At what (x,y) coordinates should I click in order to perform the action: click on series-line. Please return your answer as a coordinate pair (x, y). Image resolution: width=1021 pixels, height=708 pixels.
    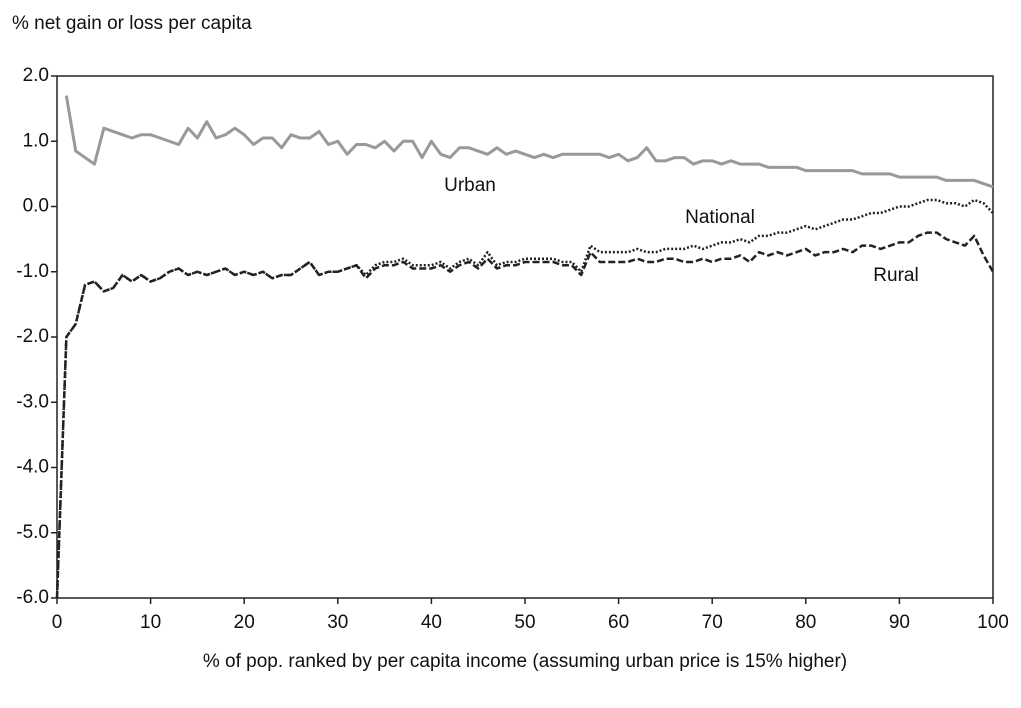
    Looking at the image, I should click on (529, 142).